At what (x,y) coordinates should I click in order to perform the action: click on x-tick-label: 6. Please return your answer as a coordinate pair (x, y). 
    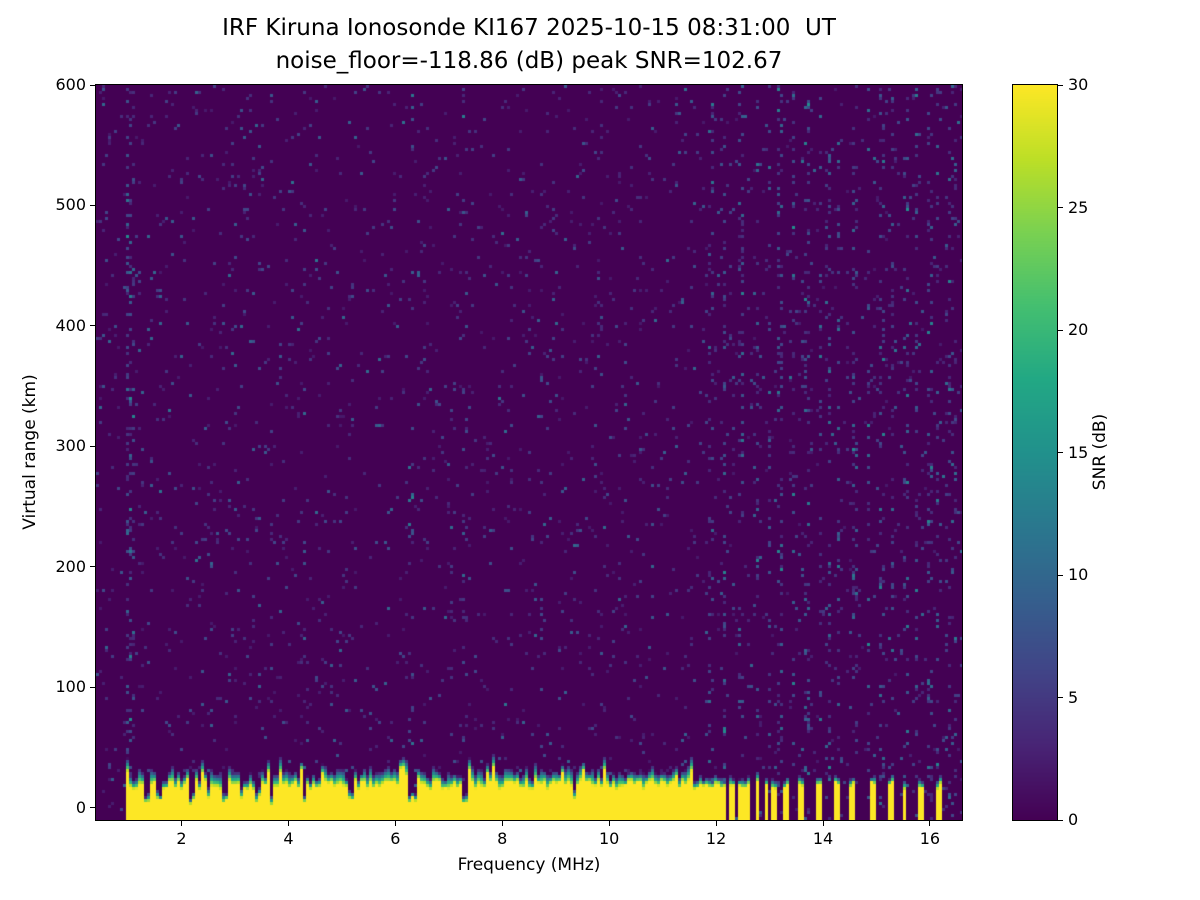
    Looking at the image, I should click on (395, 838).